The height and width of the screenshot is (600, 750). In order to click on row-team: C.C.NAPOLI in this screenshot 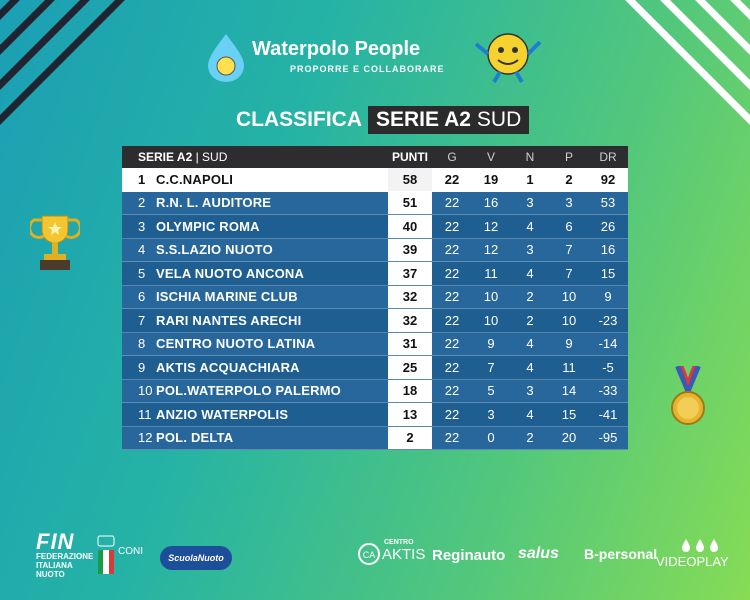, I will do `click(195, 179)`.